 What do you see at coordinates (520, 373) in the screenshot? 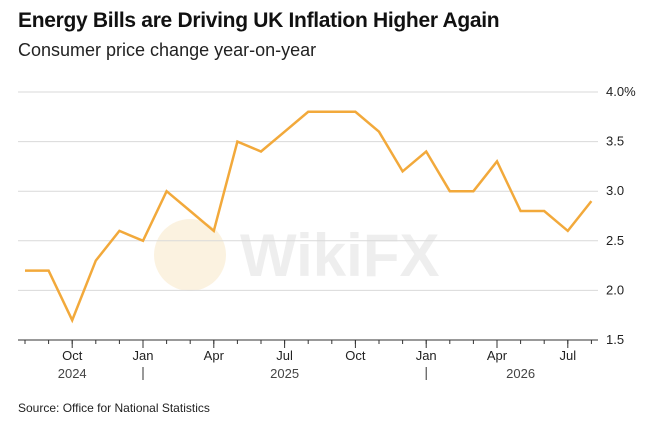
I see `x-year-label: 2026` at bounding box center [520, 373].